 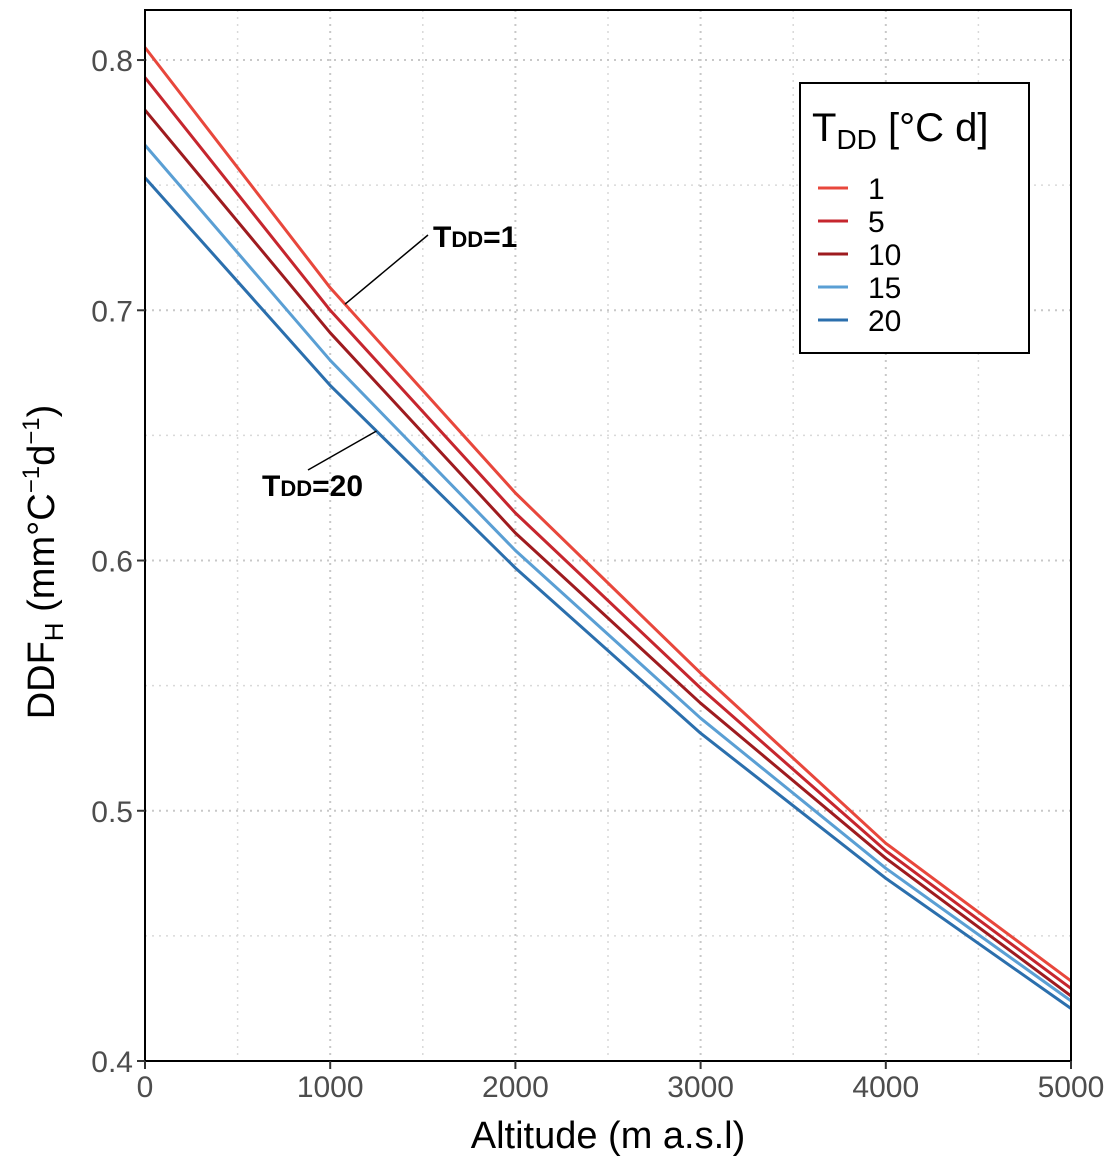 What do you see at coordinates (389, 362) in the screenshot?
I see `annotations: TDD=1 TDD=20` at bounding box center [389, 362].